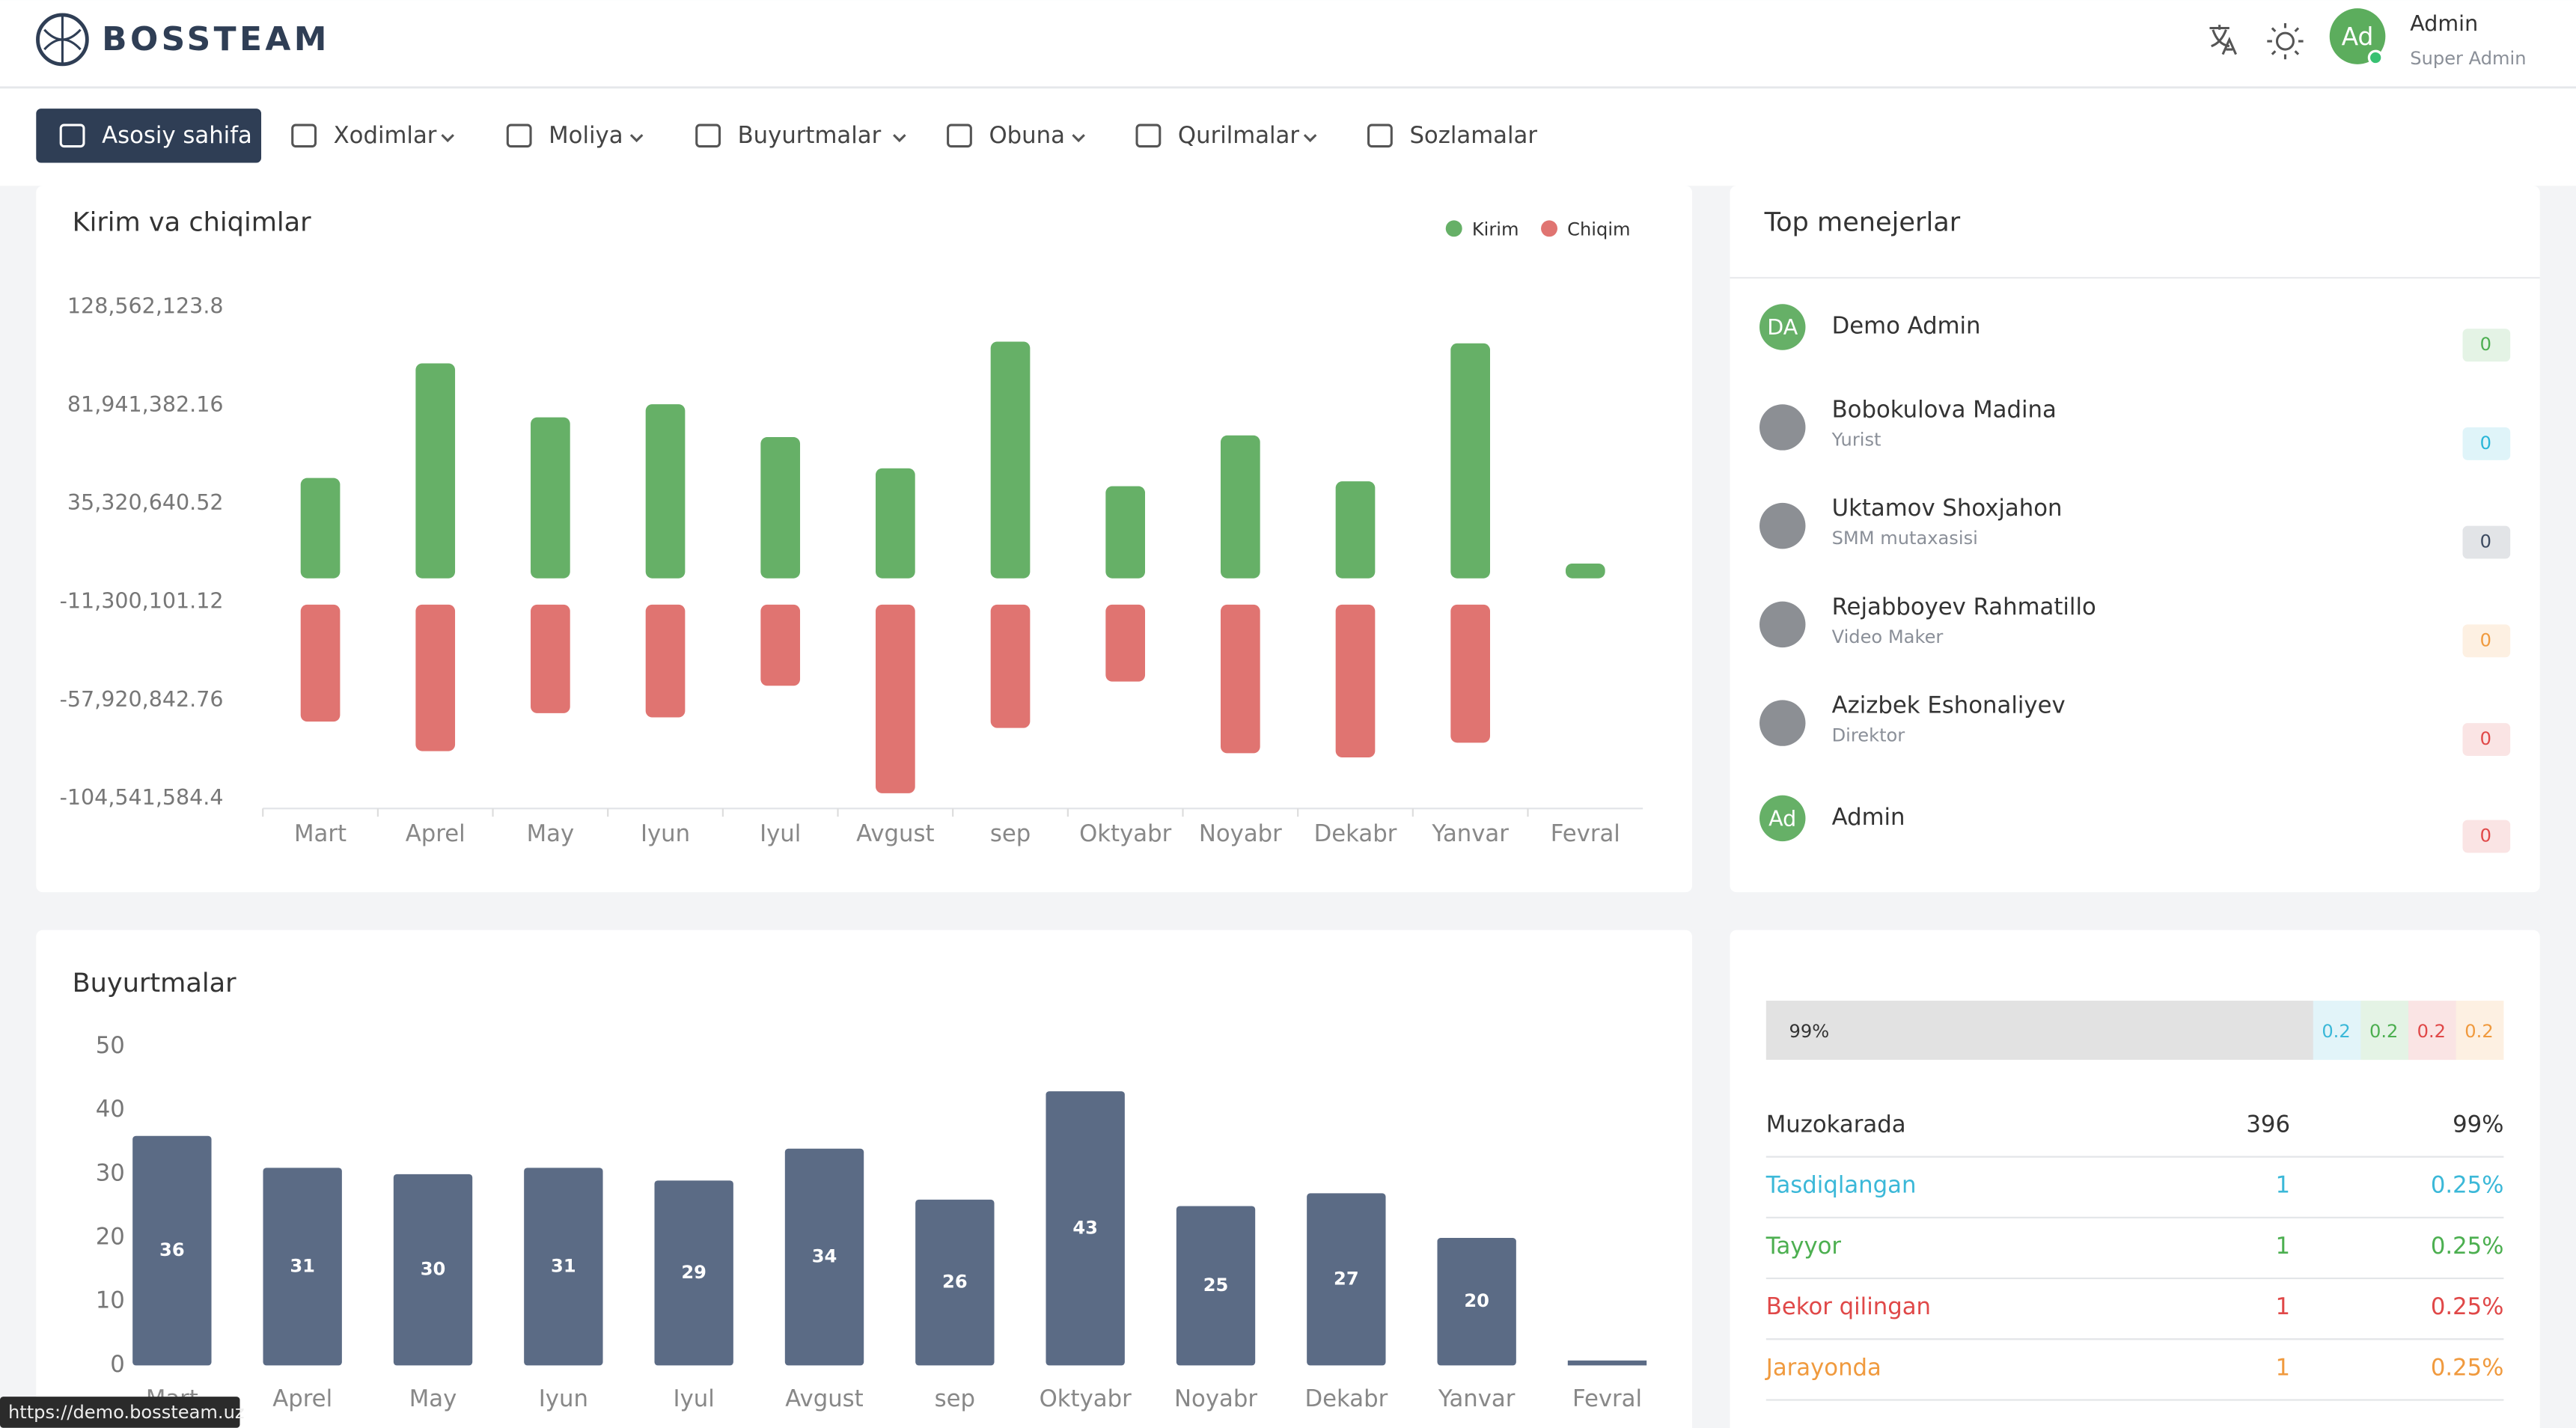 This screenshot has width=2576, height=1428. Describe the element at coordinates (111, 1300) in the screenshot. I see `y-tick-label: 10` at that location.